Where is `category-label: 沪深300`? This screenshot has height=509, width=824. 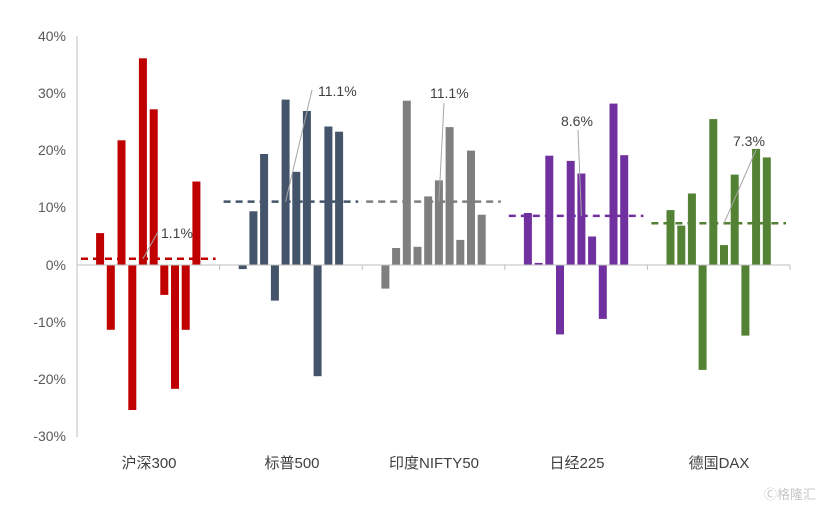 category-label: 沪深300 is located at coordinates (148, 463).